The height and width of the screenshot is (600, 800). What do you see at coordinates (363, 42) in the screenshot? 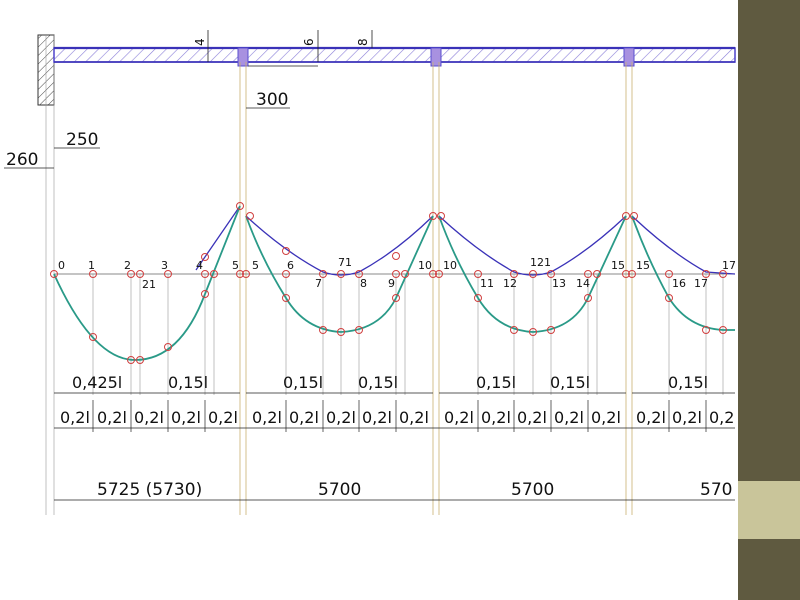
I see `cut-label-8: 8` at bounding box center [363, 42].